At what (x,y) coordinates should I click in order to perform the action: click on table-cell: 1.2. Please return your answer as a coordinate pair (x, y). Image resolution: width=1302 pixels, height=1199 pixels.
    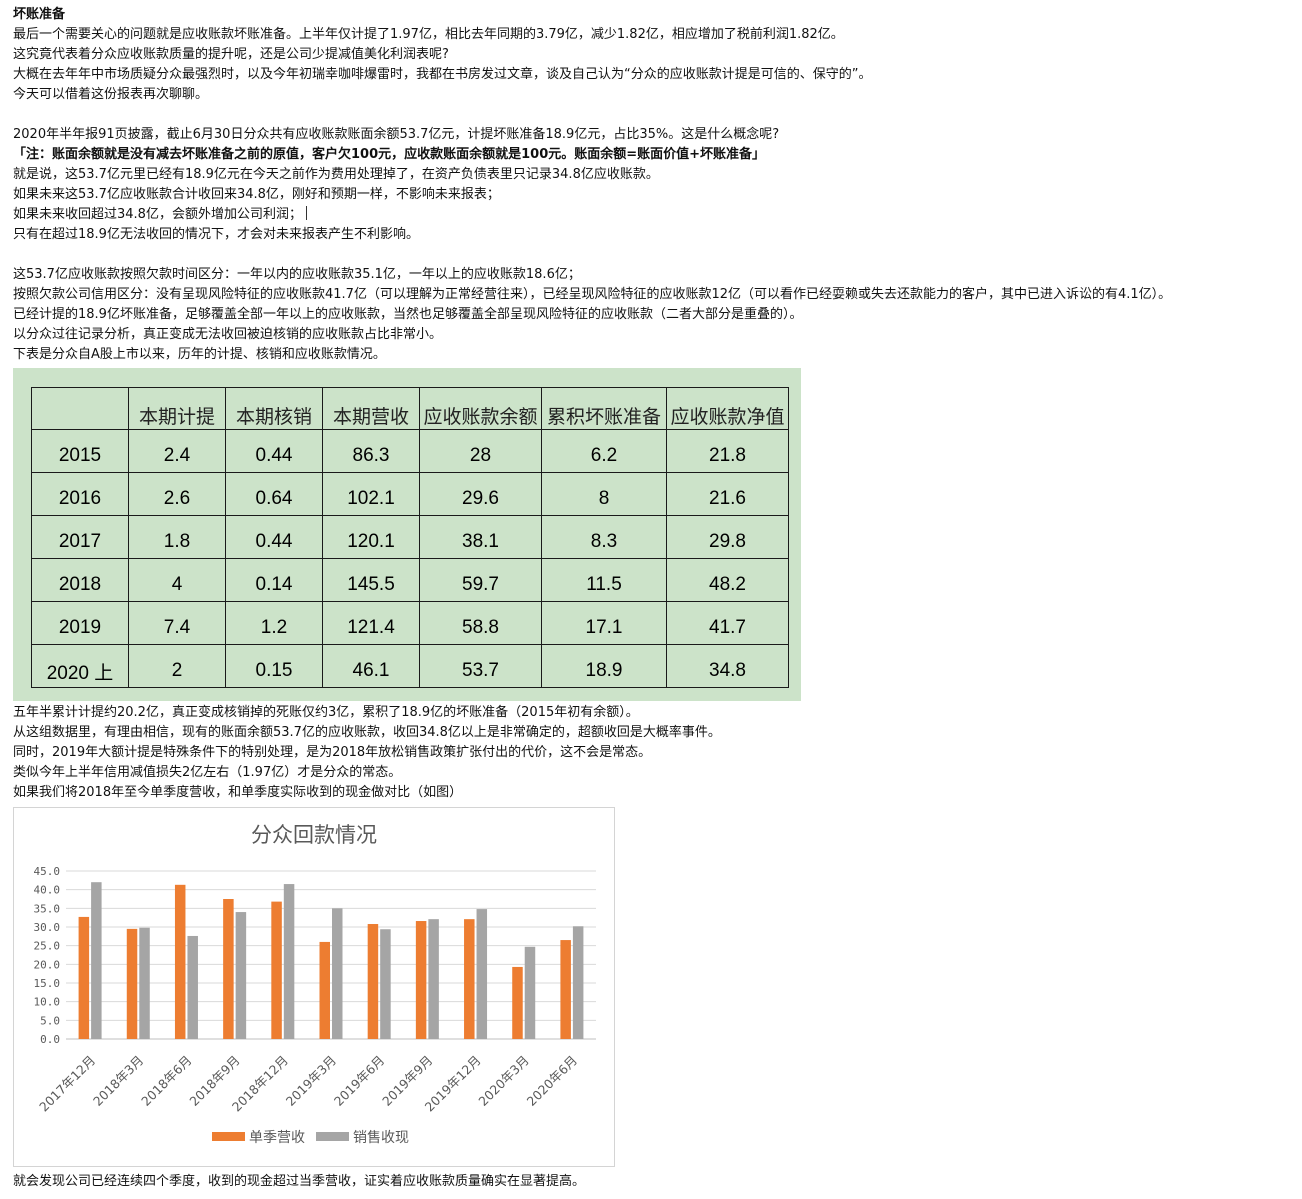
    Looking at the image, I should click on (274, 623).